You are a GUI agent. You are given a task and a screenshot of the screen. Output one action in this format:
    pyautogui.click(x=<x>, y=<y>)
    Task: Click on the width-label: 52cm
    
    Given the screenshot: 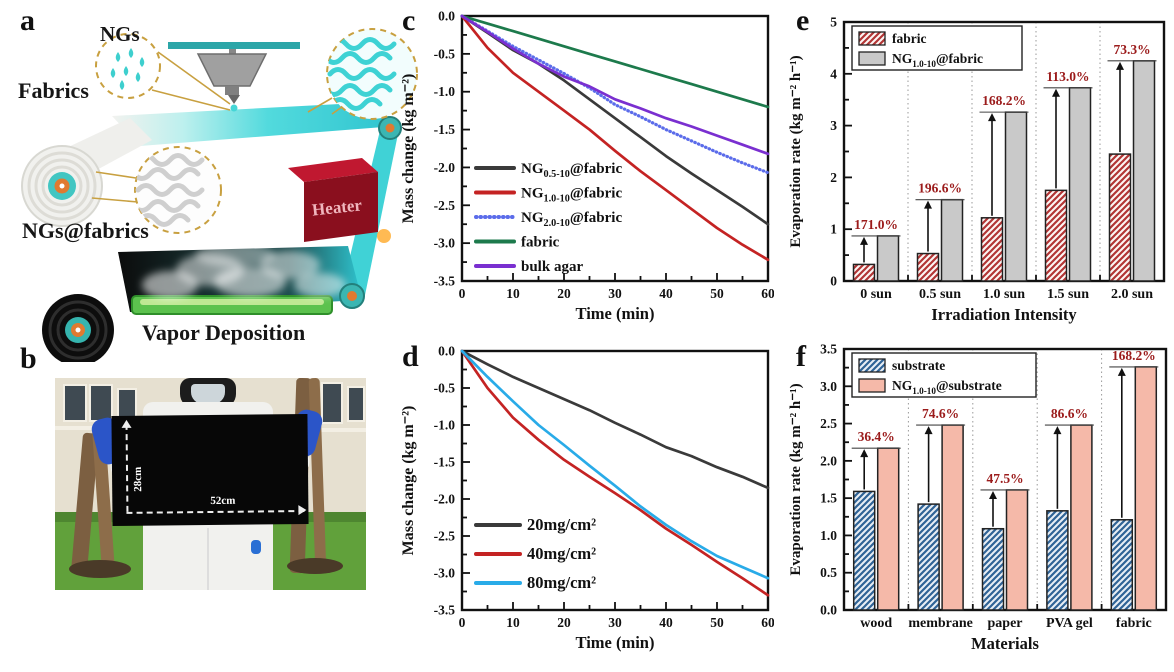 What is the action you would take?
    pyautogui.click(x=223, y=500)
    